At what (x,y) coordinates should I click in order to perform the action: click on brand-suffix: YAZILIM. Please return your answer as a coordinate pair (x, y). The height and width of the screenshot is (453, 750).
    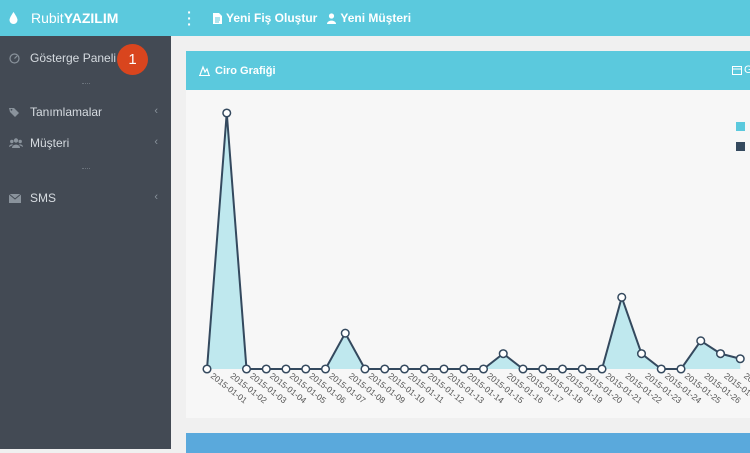
    Looking at the image, I should click on (91, 18).